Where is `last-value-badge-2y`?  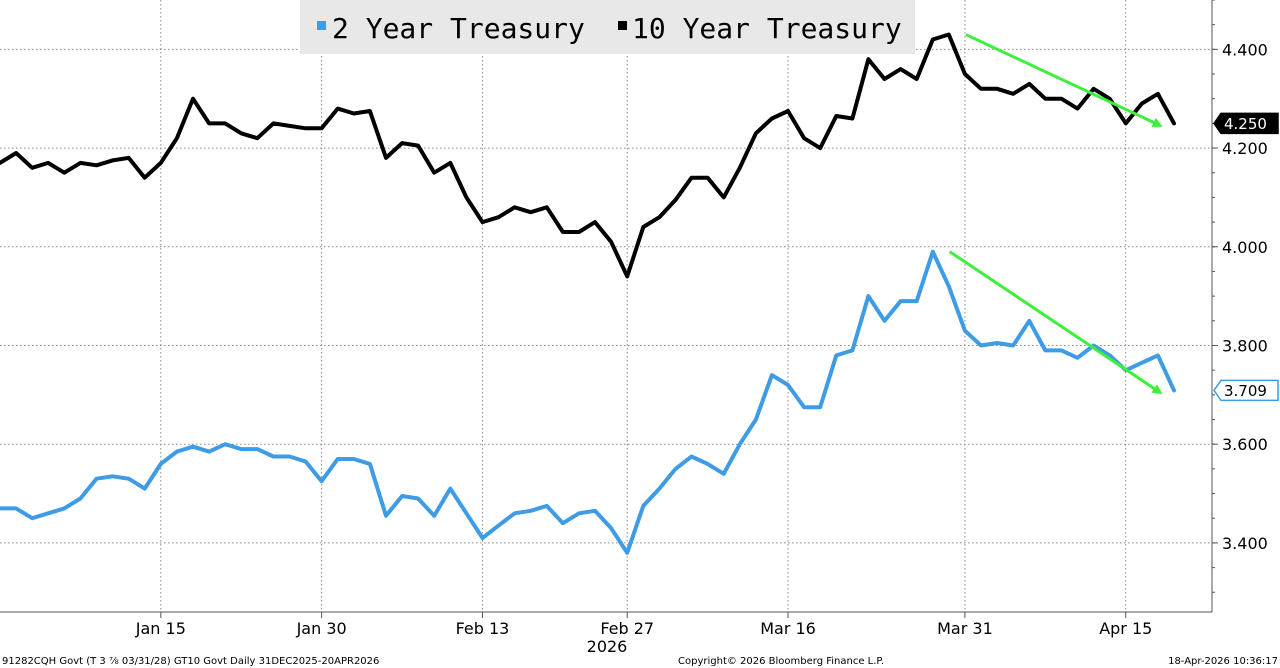
last-value-badge-2y is located at coordinates (1246, 390).